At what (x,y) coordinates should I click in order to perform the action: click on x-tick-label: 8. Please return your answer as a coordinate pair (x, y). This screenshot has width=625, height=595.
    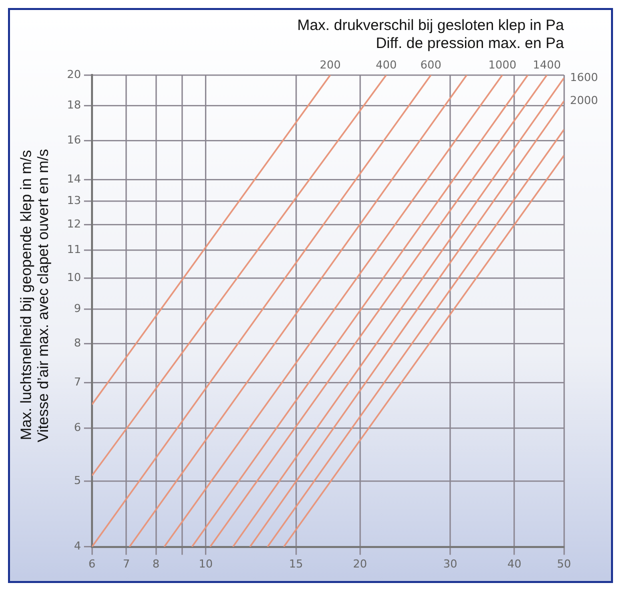
    Looking at the image, I should click on (156, 563).